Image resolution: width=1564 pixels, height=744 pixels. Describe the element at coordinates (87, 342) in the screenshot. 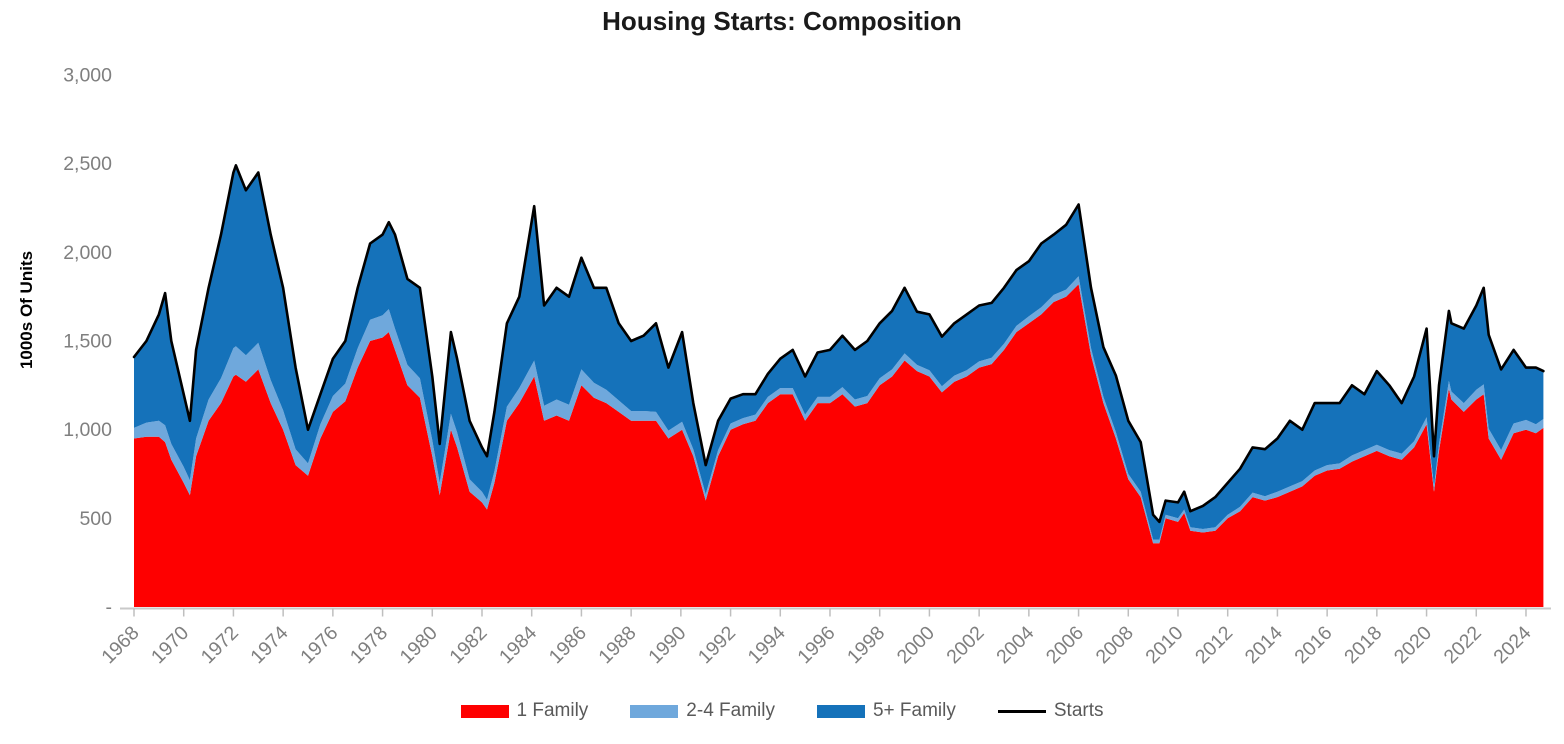

I see `y-tick-label: 1,500` at that location.